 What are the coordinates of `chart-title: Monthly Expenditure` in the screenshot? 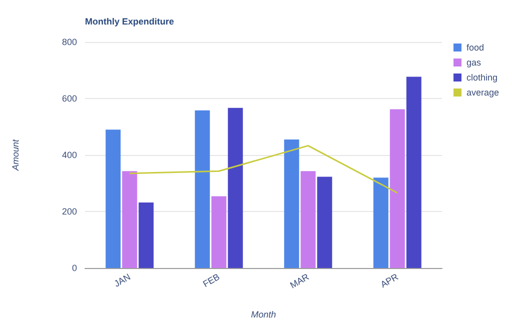 It's located at (129, 21).